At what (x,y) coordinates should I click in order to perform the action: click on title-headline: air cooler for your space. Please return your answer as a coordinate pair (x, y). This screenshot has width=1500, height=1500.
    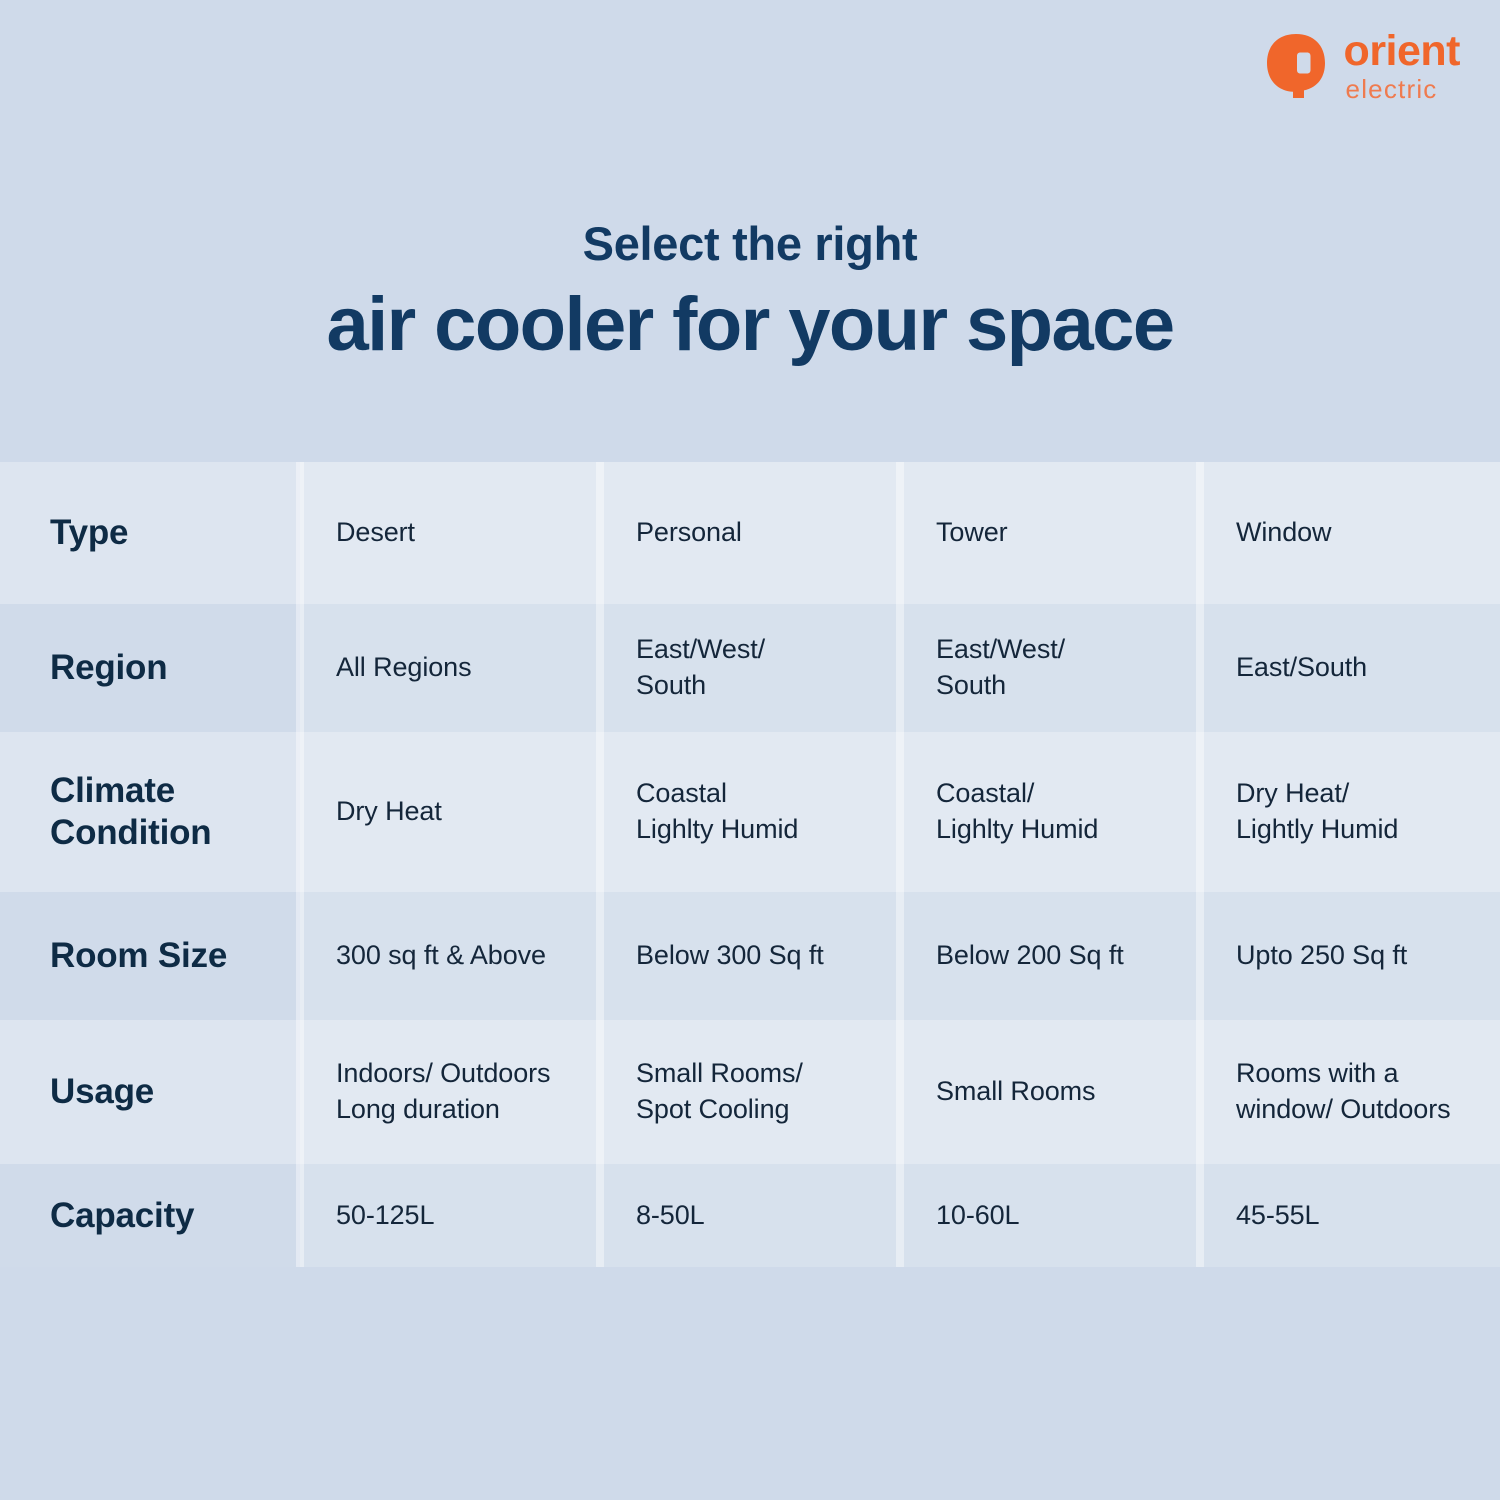
    Looking at the image, I should click on (751, 324).